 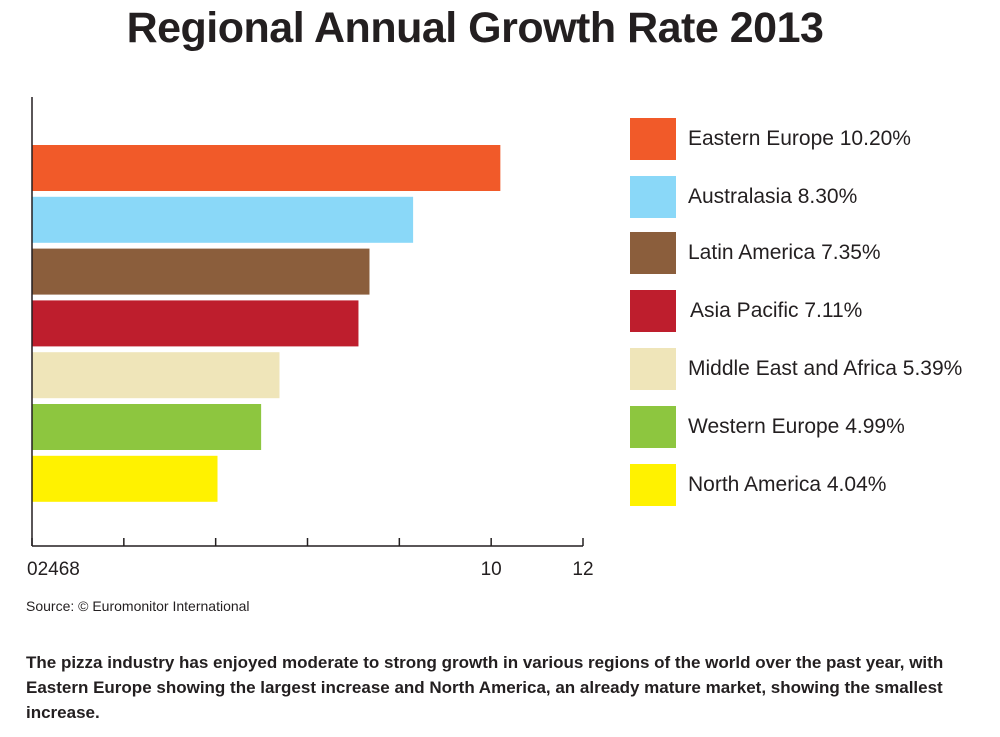 What do you see at coordinates (195, 323) in the screenshot?
I see `bar-asia-pacific` at bounding box center [195, 323].